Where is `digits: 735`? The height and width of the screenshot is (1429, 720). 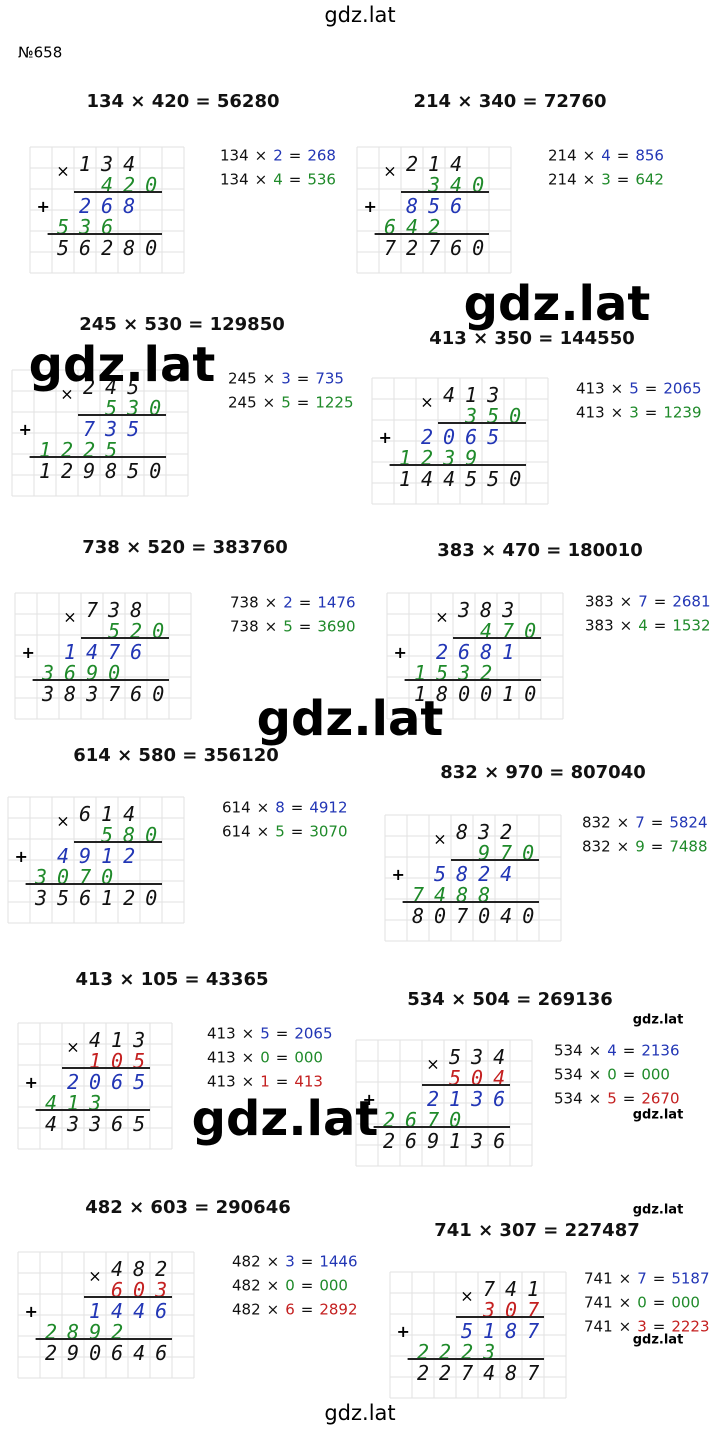 digits: 735 is located at coordinates (116, 429).